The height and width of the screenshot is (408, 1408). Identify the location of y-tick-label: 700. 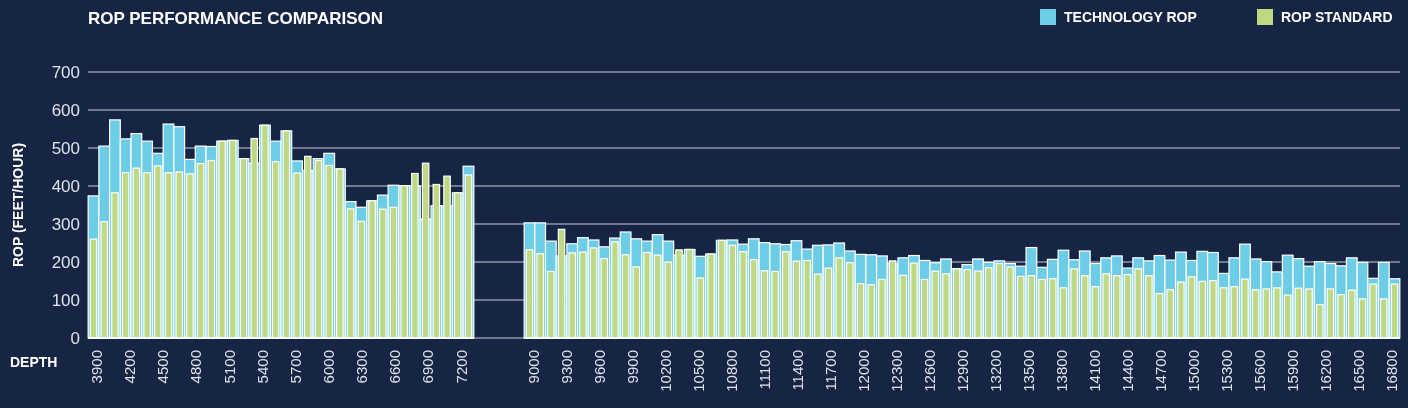
(65, 72).